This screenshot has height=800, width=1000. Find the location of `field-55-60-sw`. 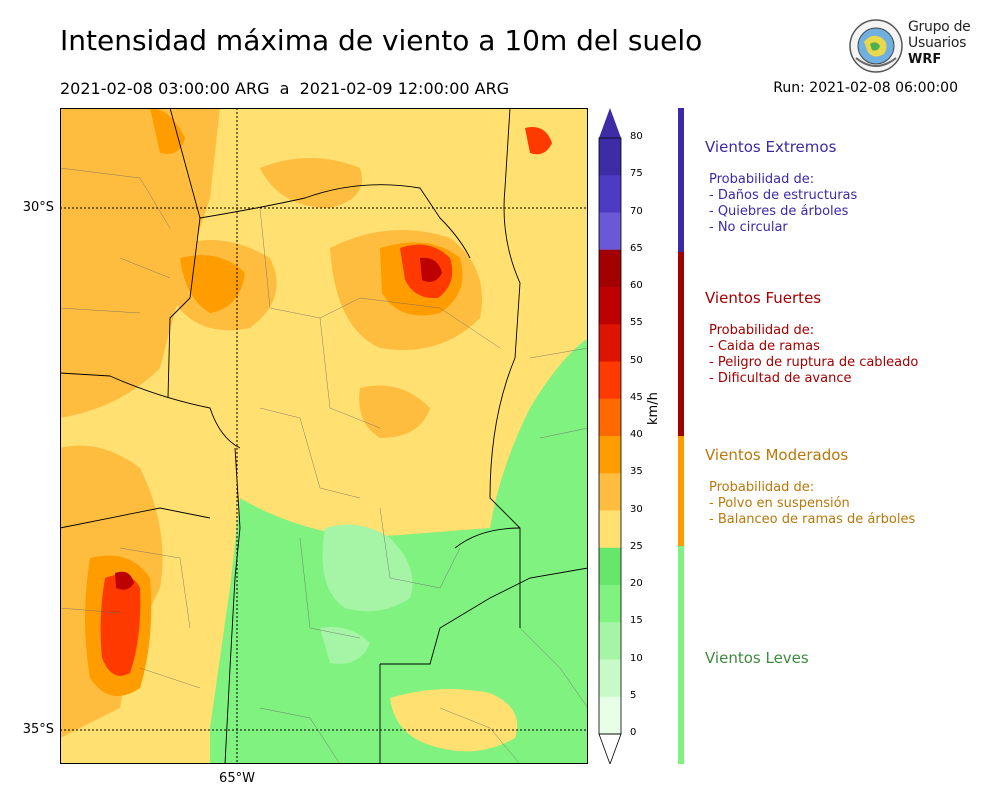

field-55-60-sw is located at coordinates (124, 580).